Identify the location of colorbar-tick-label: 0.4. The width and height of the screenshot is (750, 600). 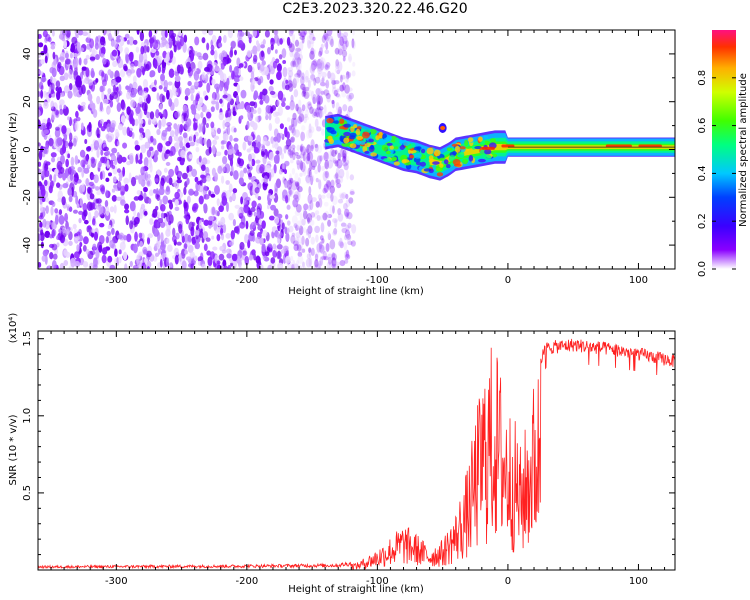
(702, 173).